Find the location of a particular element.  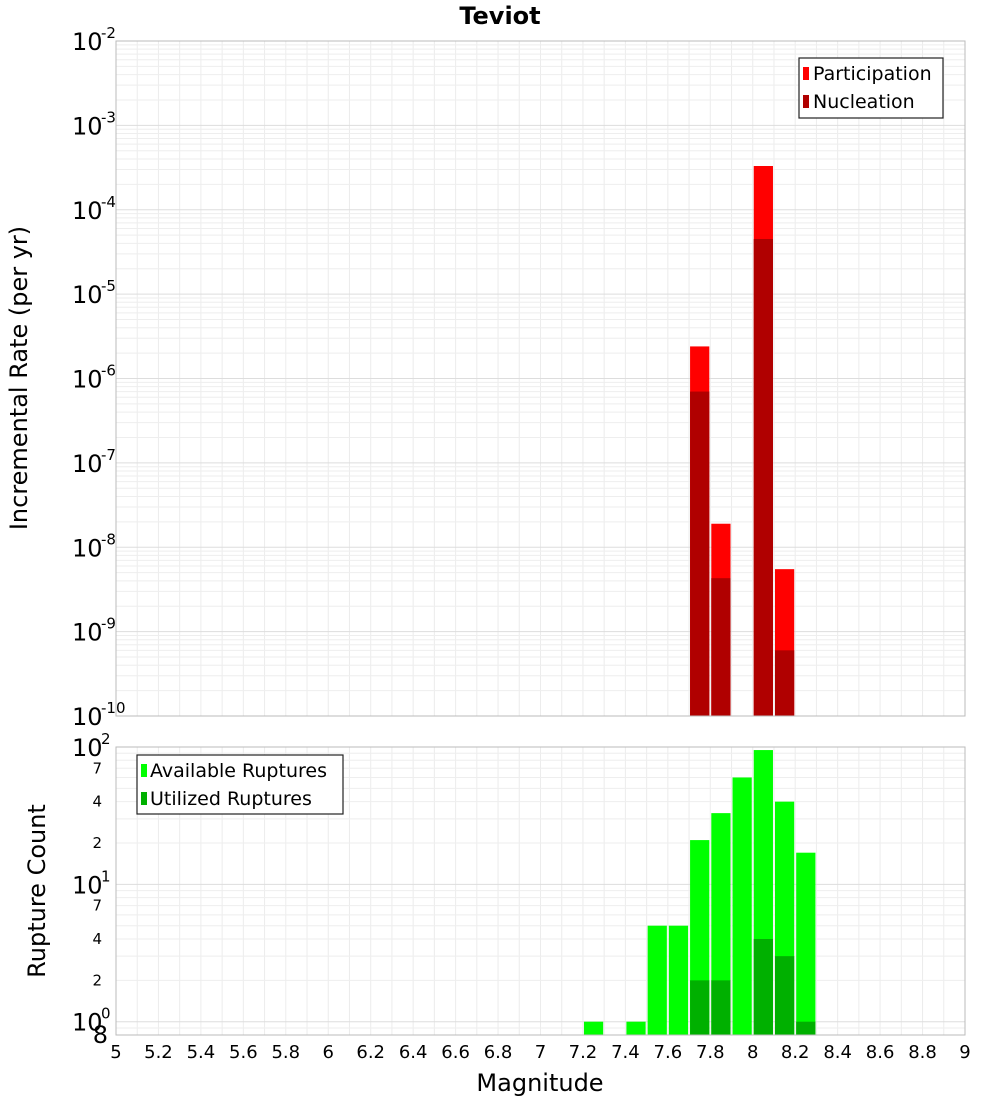

x-tick-label: 5.4 is located at coordinates (201, 1052).